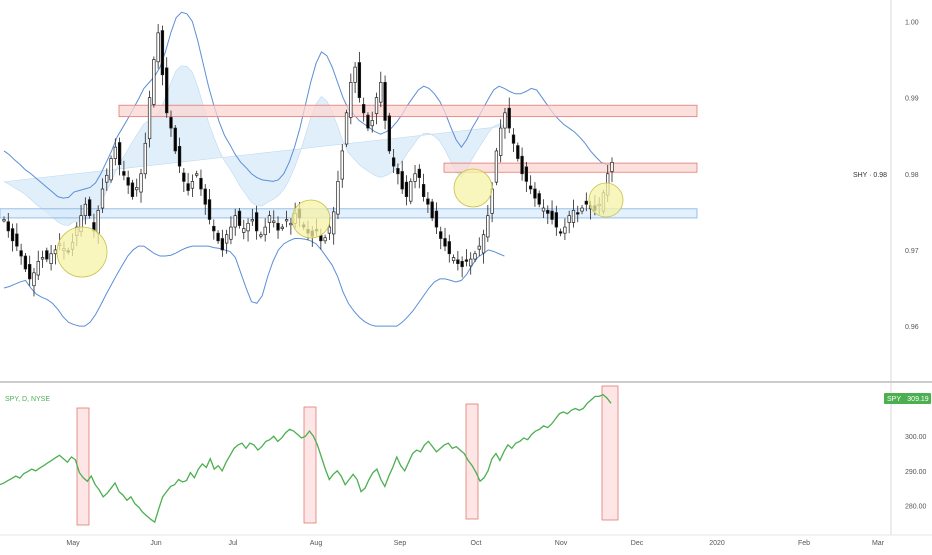 This screenshot has height=555, width=932. I want to click on breakout-circles, so click(340, 223).